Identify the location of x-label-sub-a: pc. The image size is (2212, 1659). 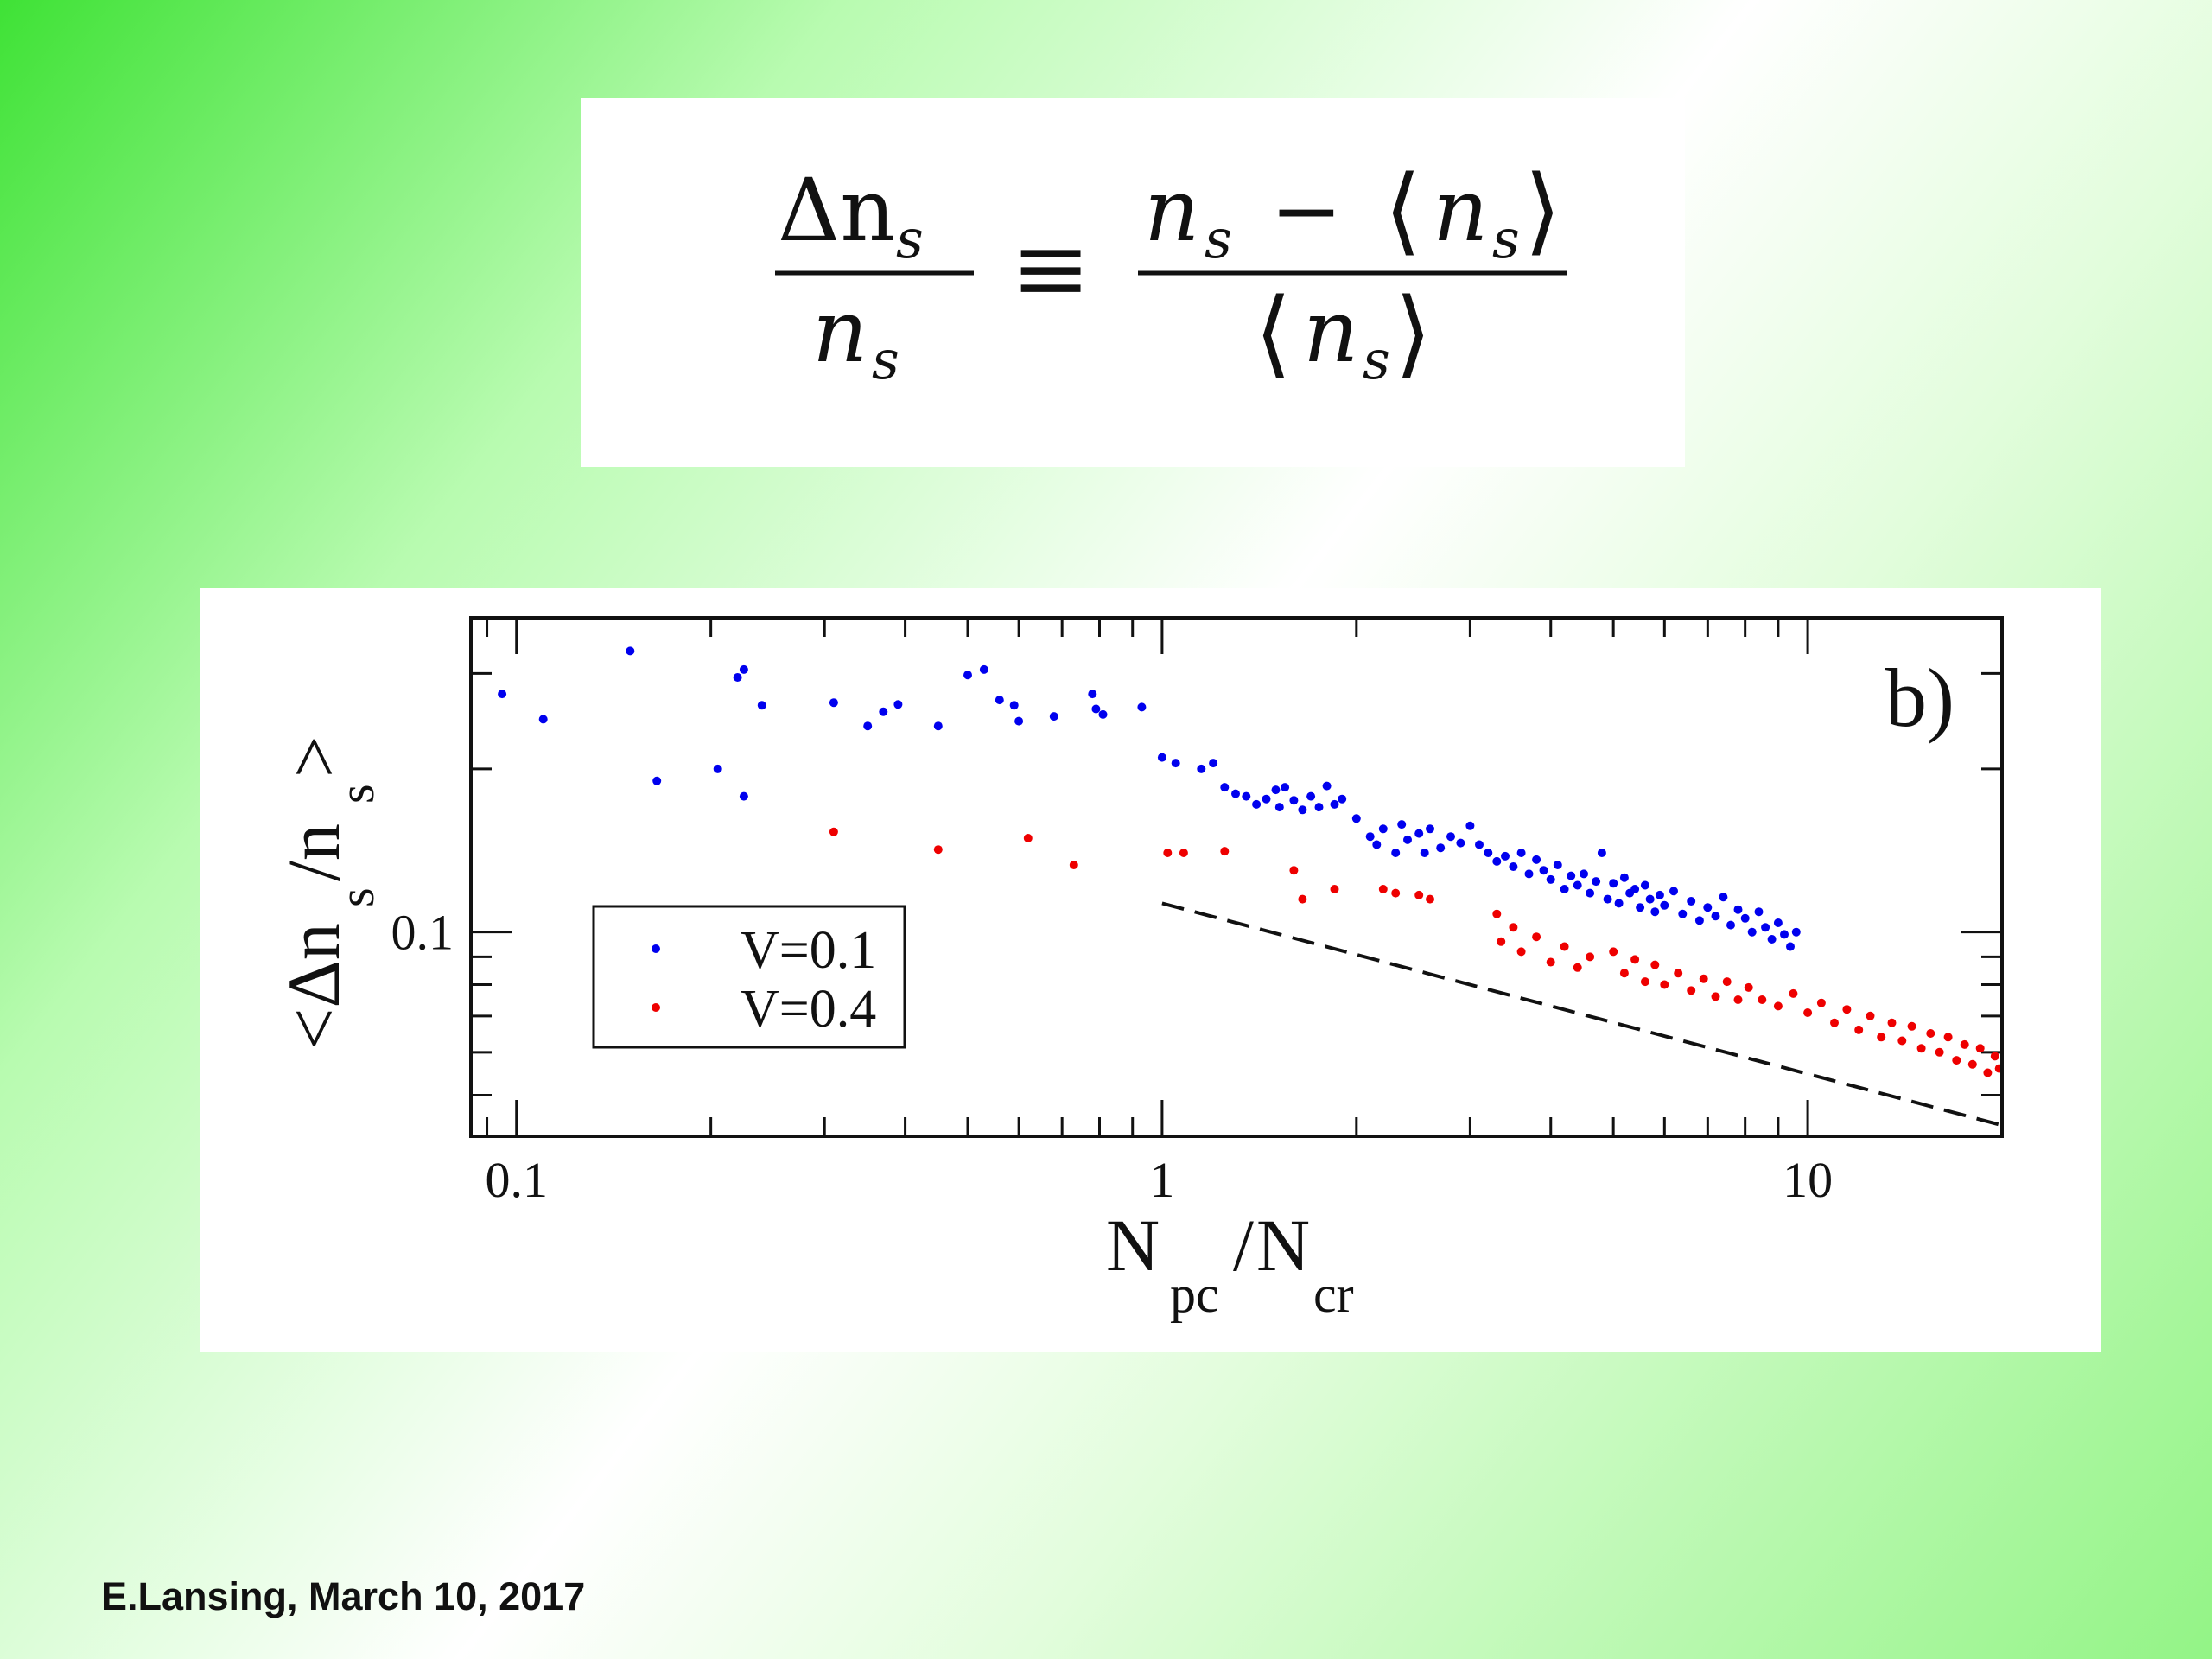
(1194, 1294).